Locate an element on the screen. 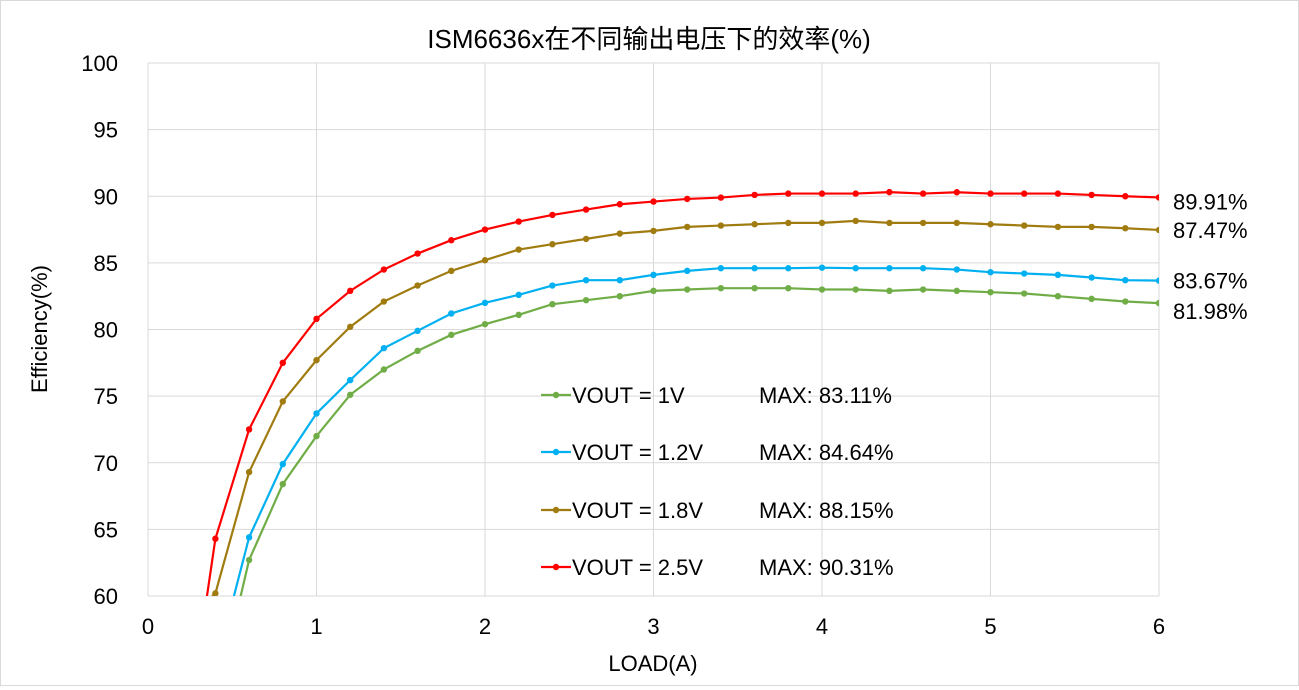 This screenshot has height=690, width=1299. end-value-label: 89.91% is located at coordinates (1210, 201).